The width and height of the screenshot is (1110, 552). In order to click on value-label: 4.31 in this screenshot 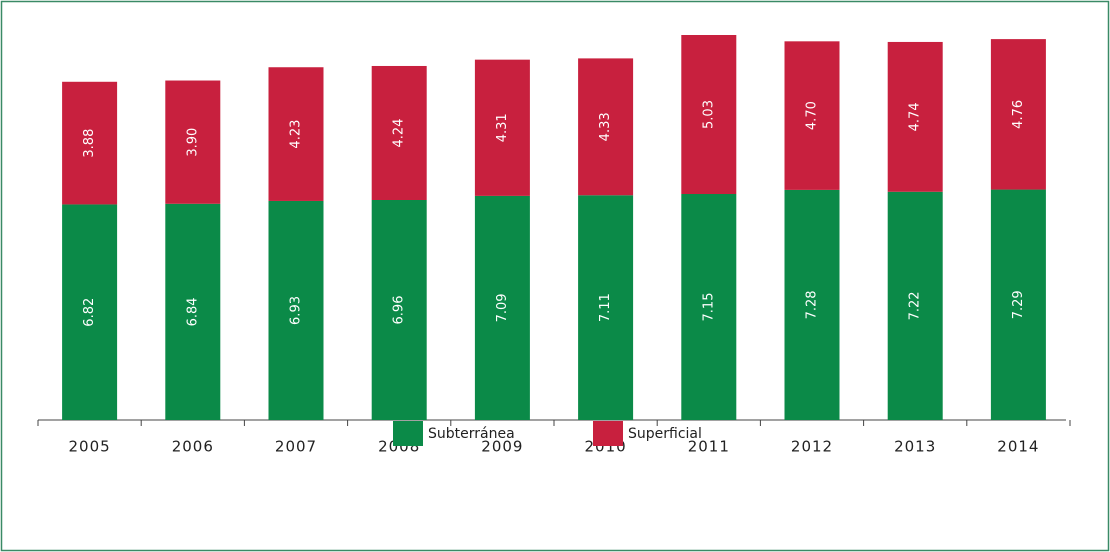, I will do `click(502, 127)`.